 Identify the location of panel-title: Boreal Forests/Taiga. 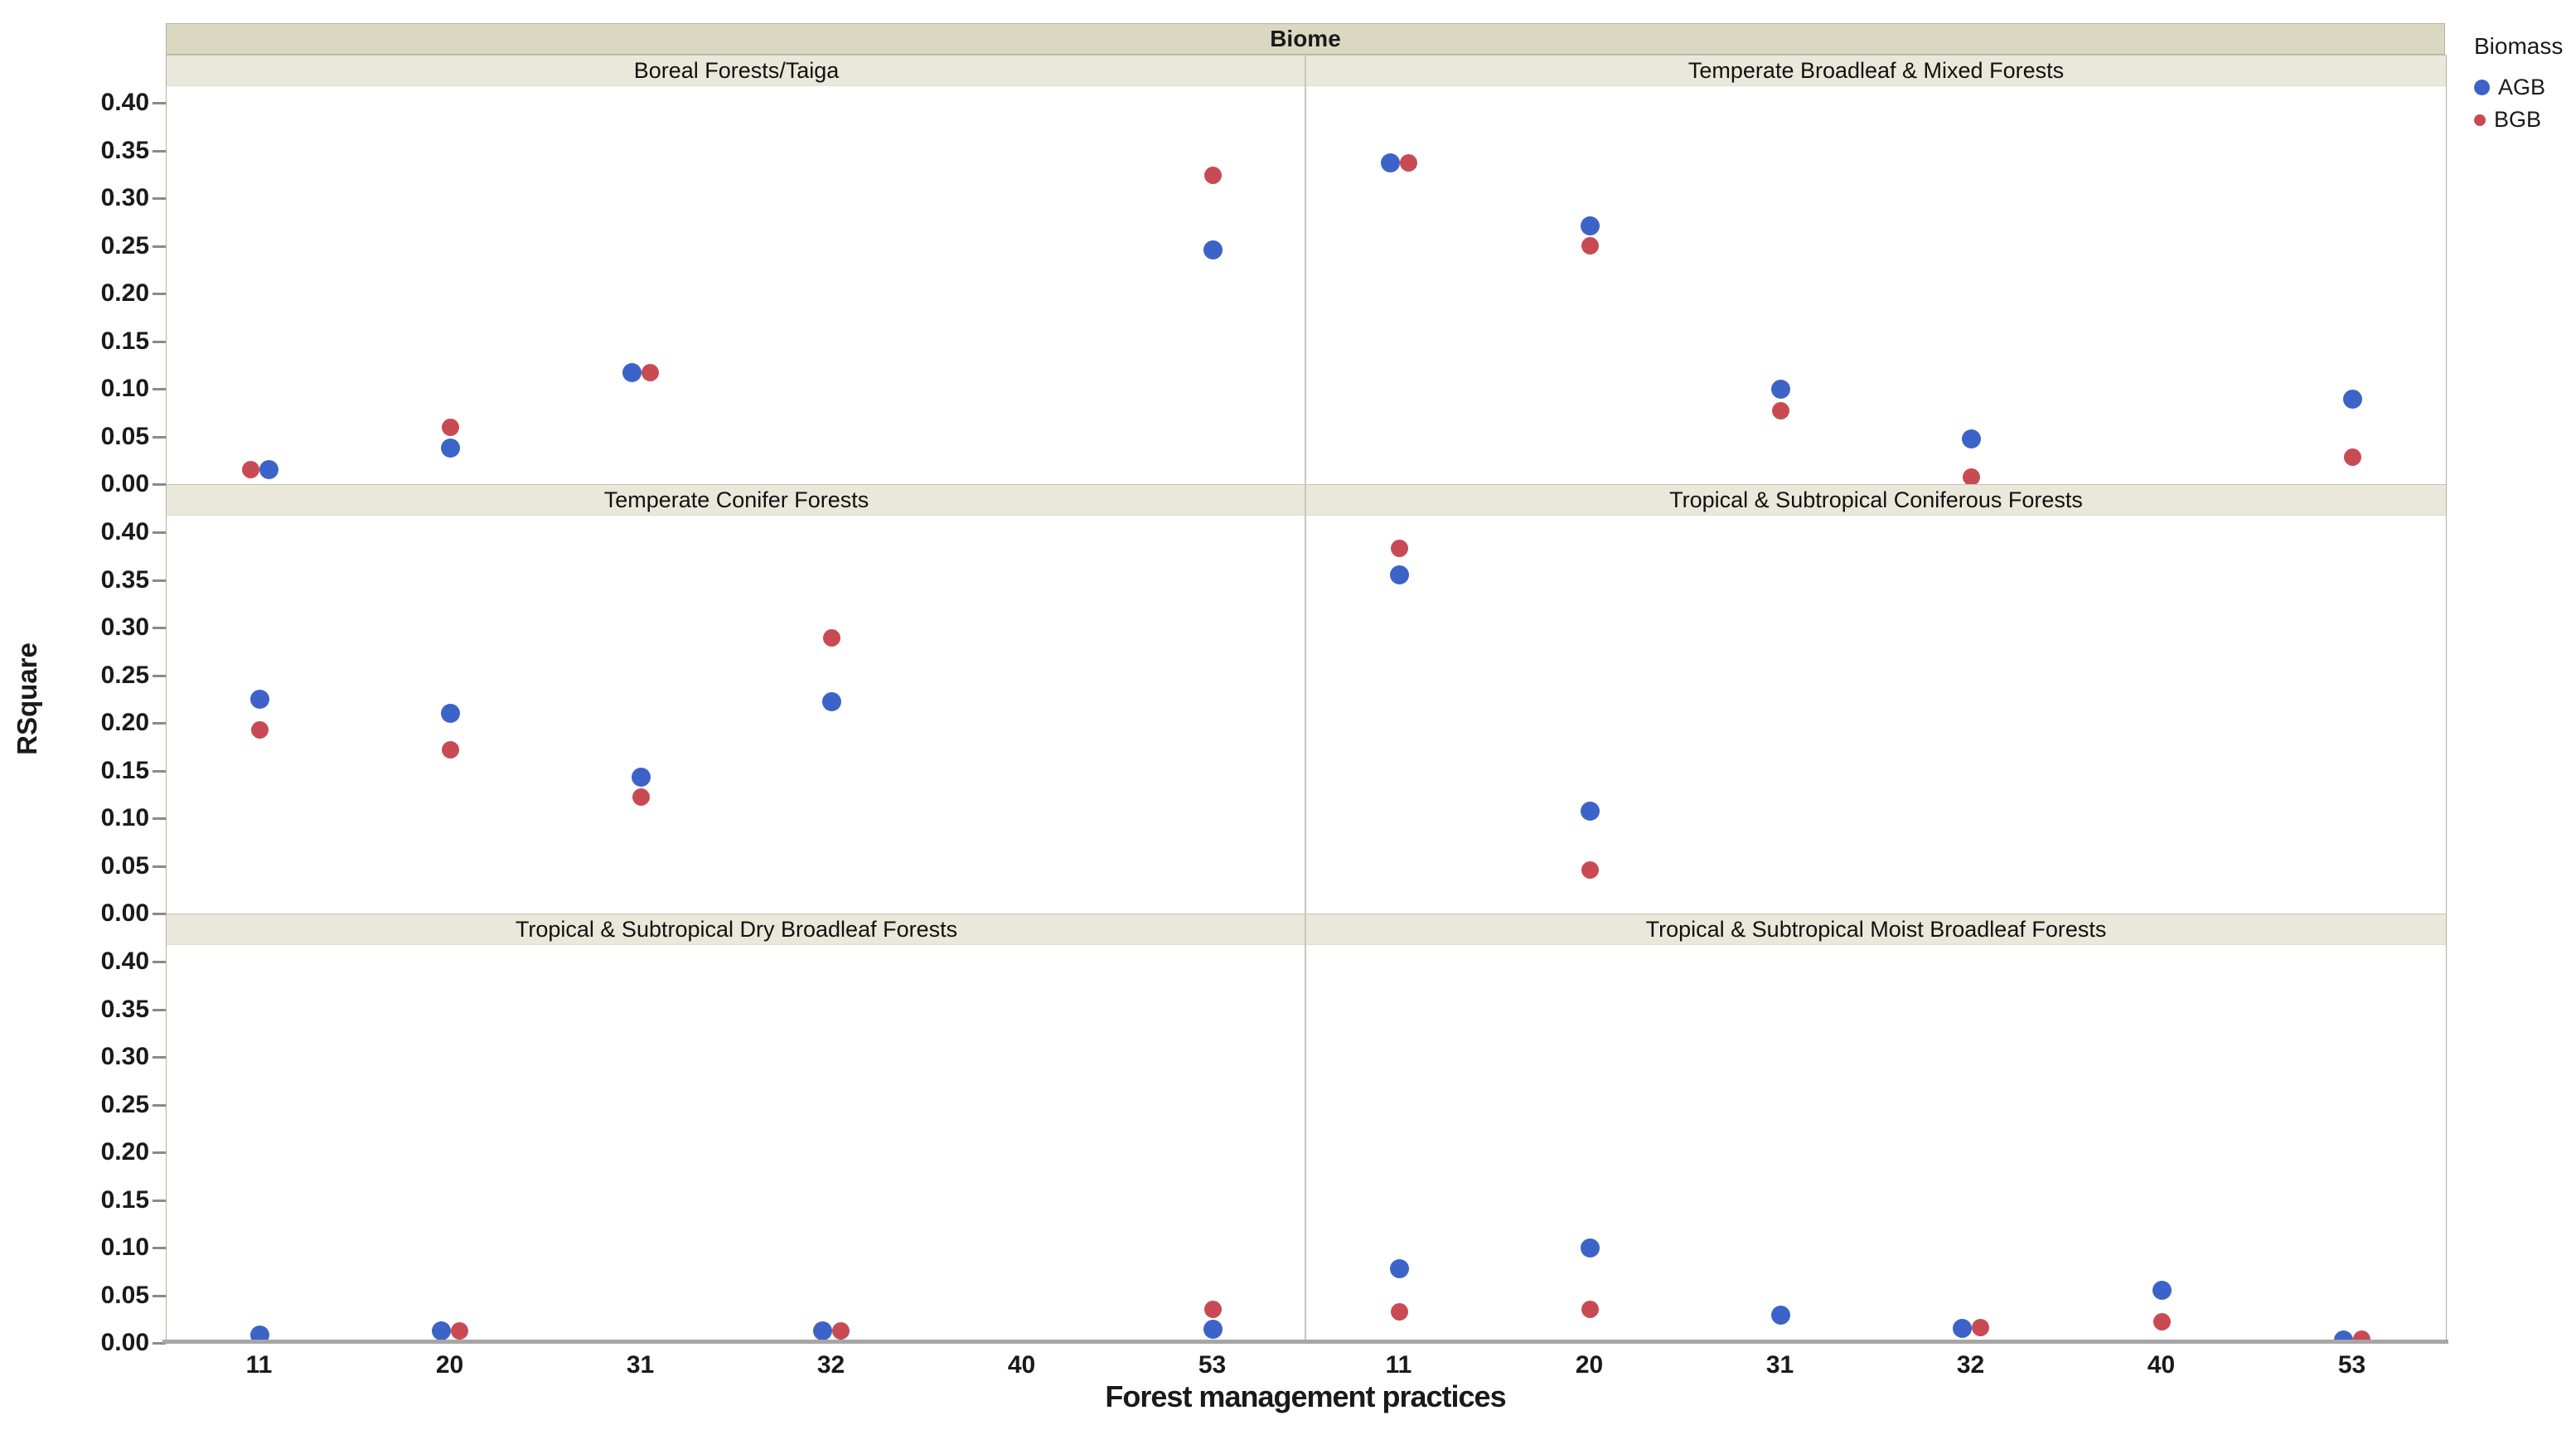
(736, 70).